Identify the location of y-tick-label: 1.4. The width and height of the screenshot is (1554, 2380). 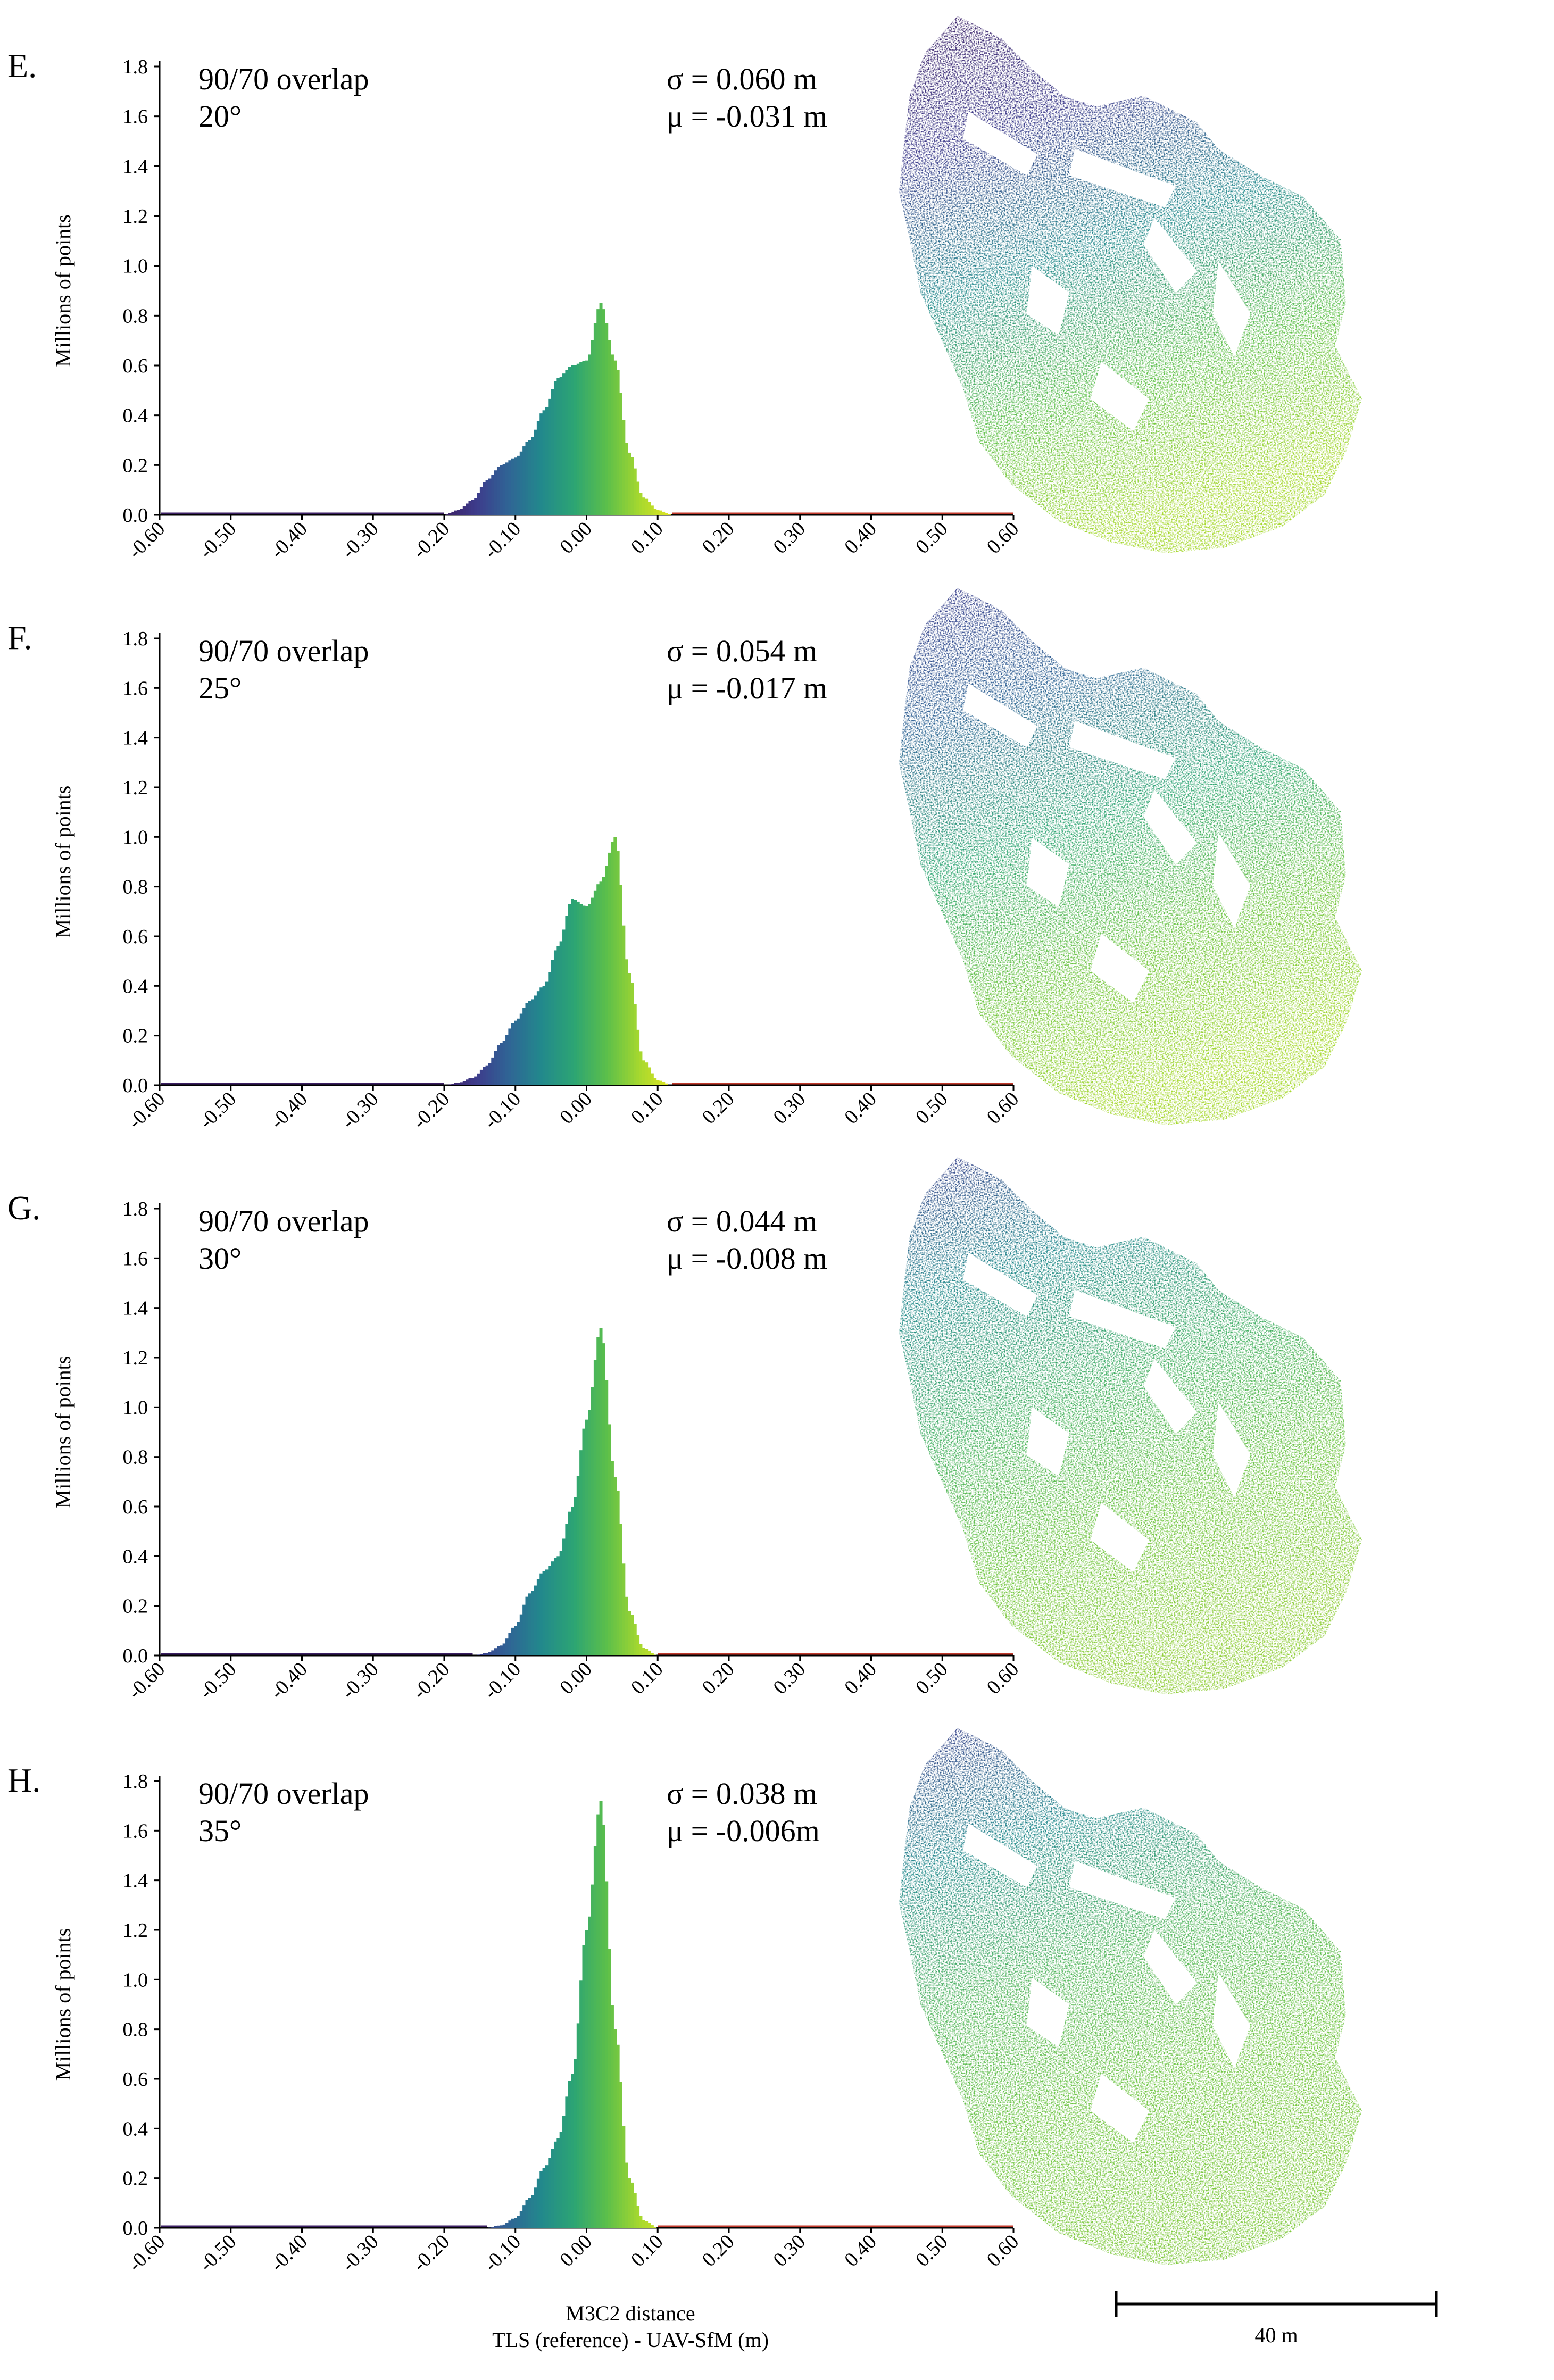
(135, 166).